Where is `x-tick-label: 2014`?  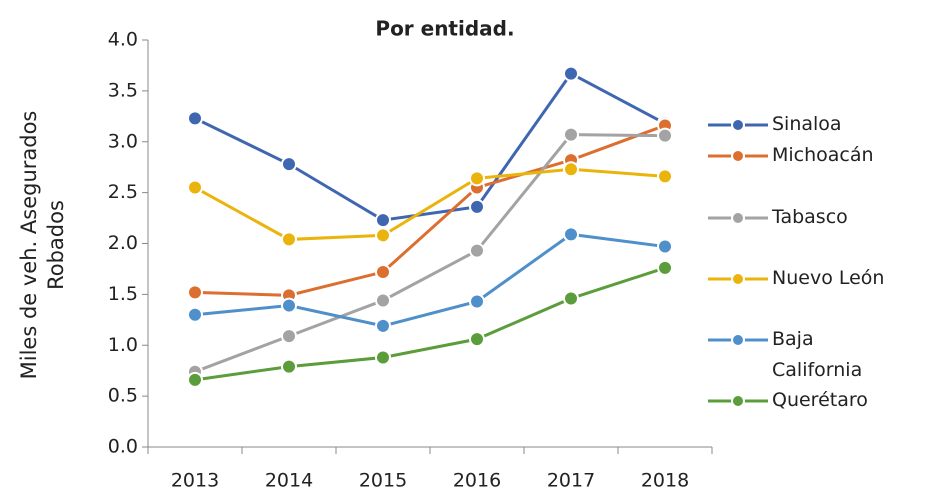
x-tick-label: 2014 is located at coordinates (289, 481).